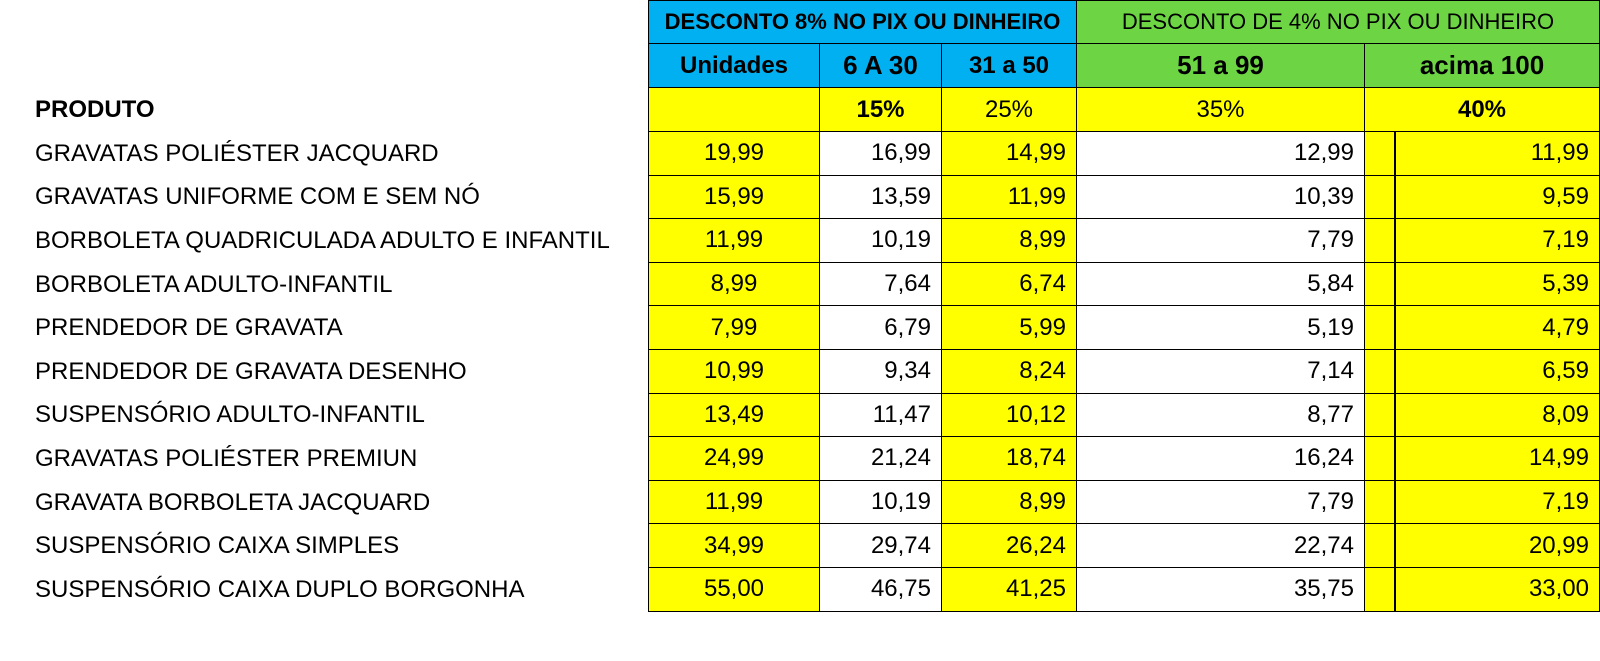  I want to click on price-6-30: 13,59, so click(880, 197).